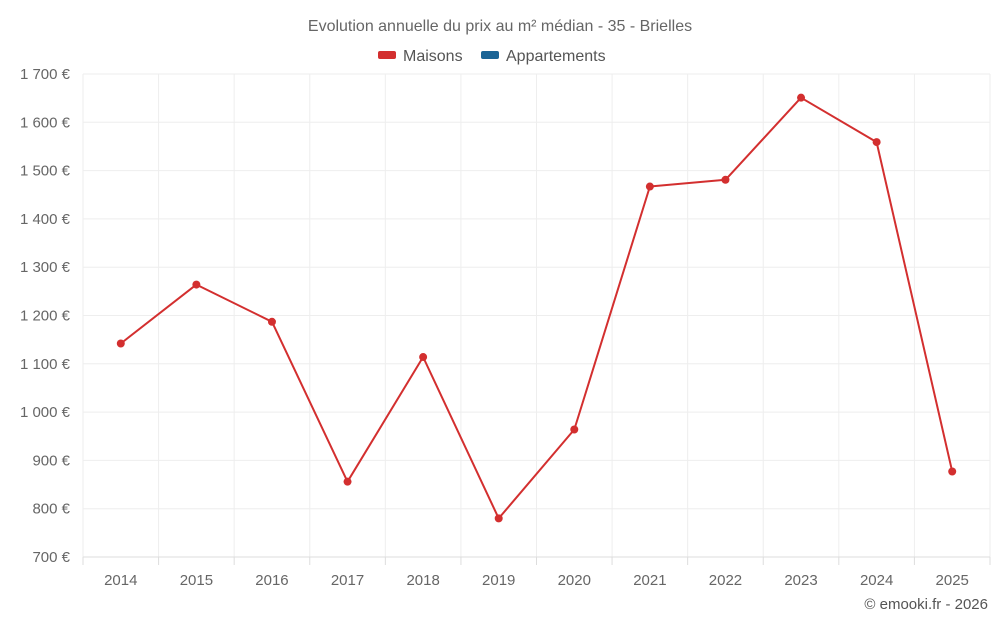 The image size is (1000, 625). Describe the element at coordinates (800, 580) in the screenshot. I see `x-tick-label: 2023` at that location.